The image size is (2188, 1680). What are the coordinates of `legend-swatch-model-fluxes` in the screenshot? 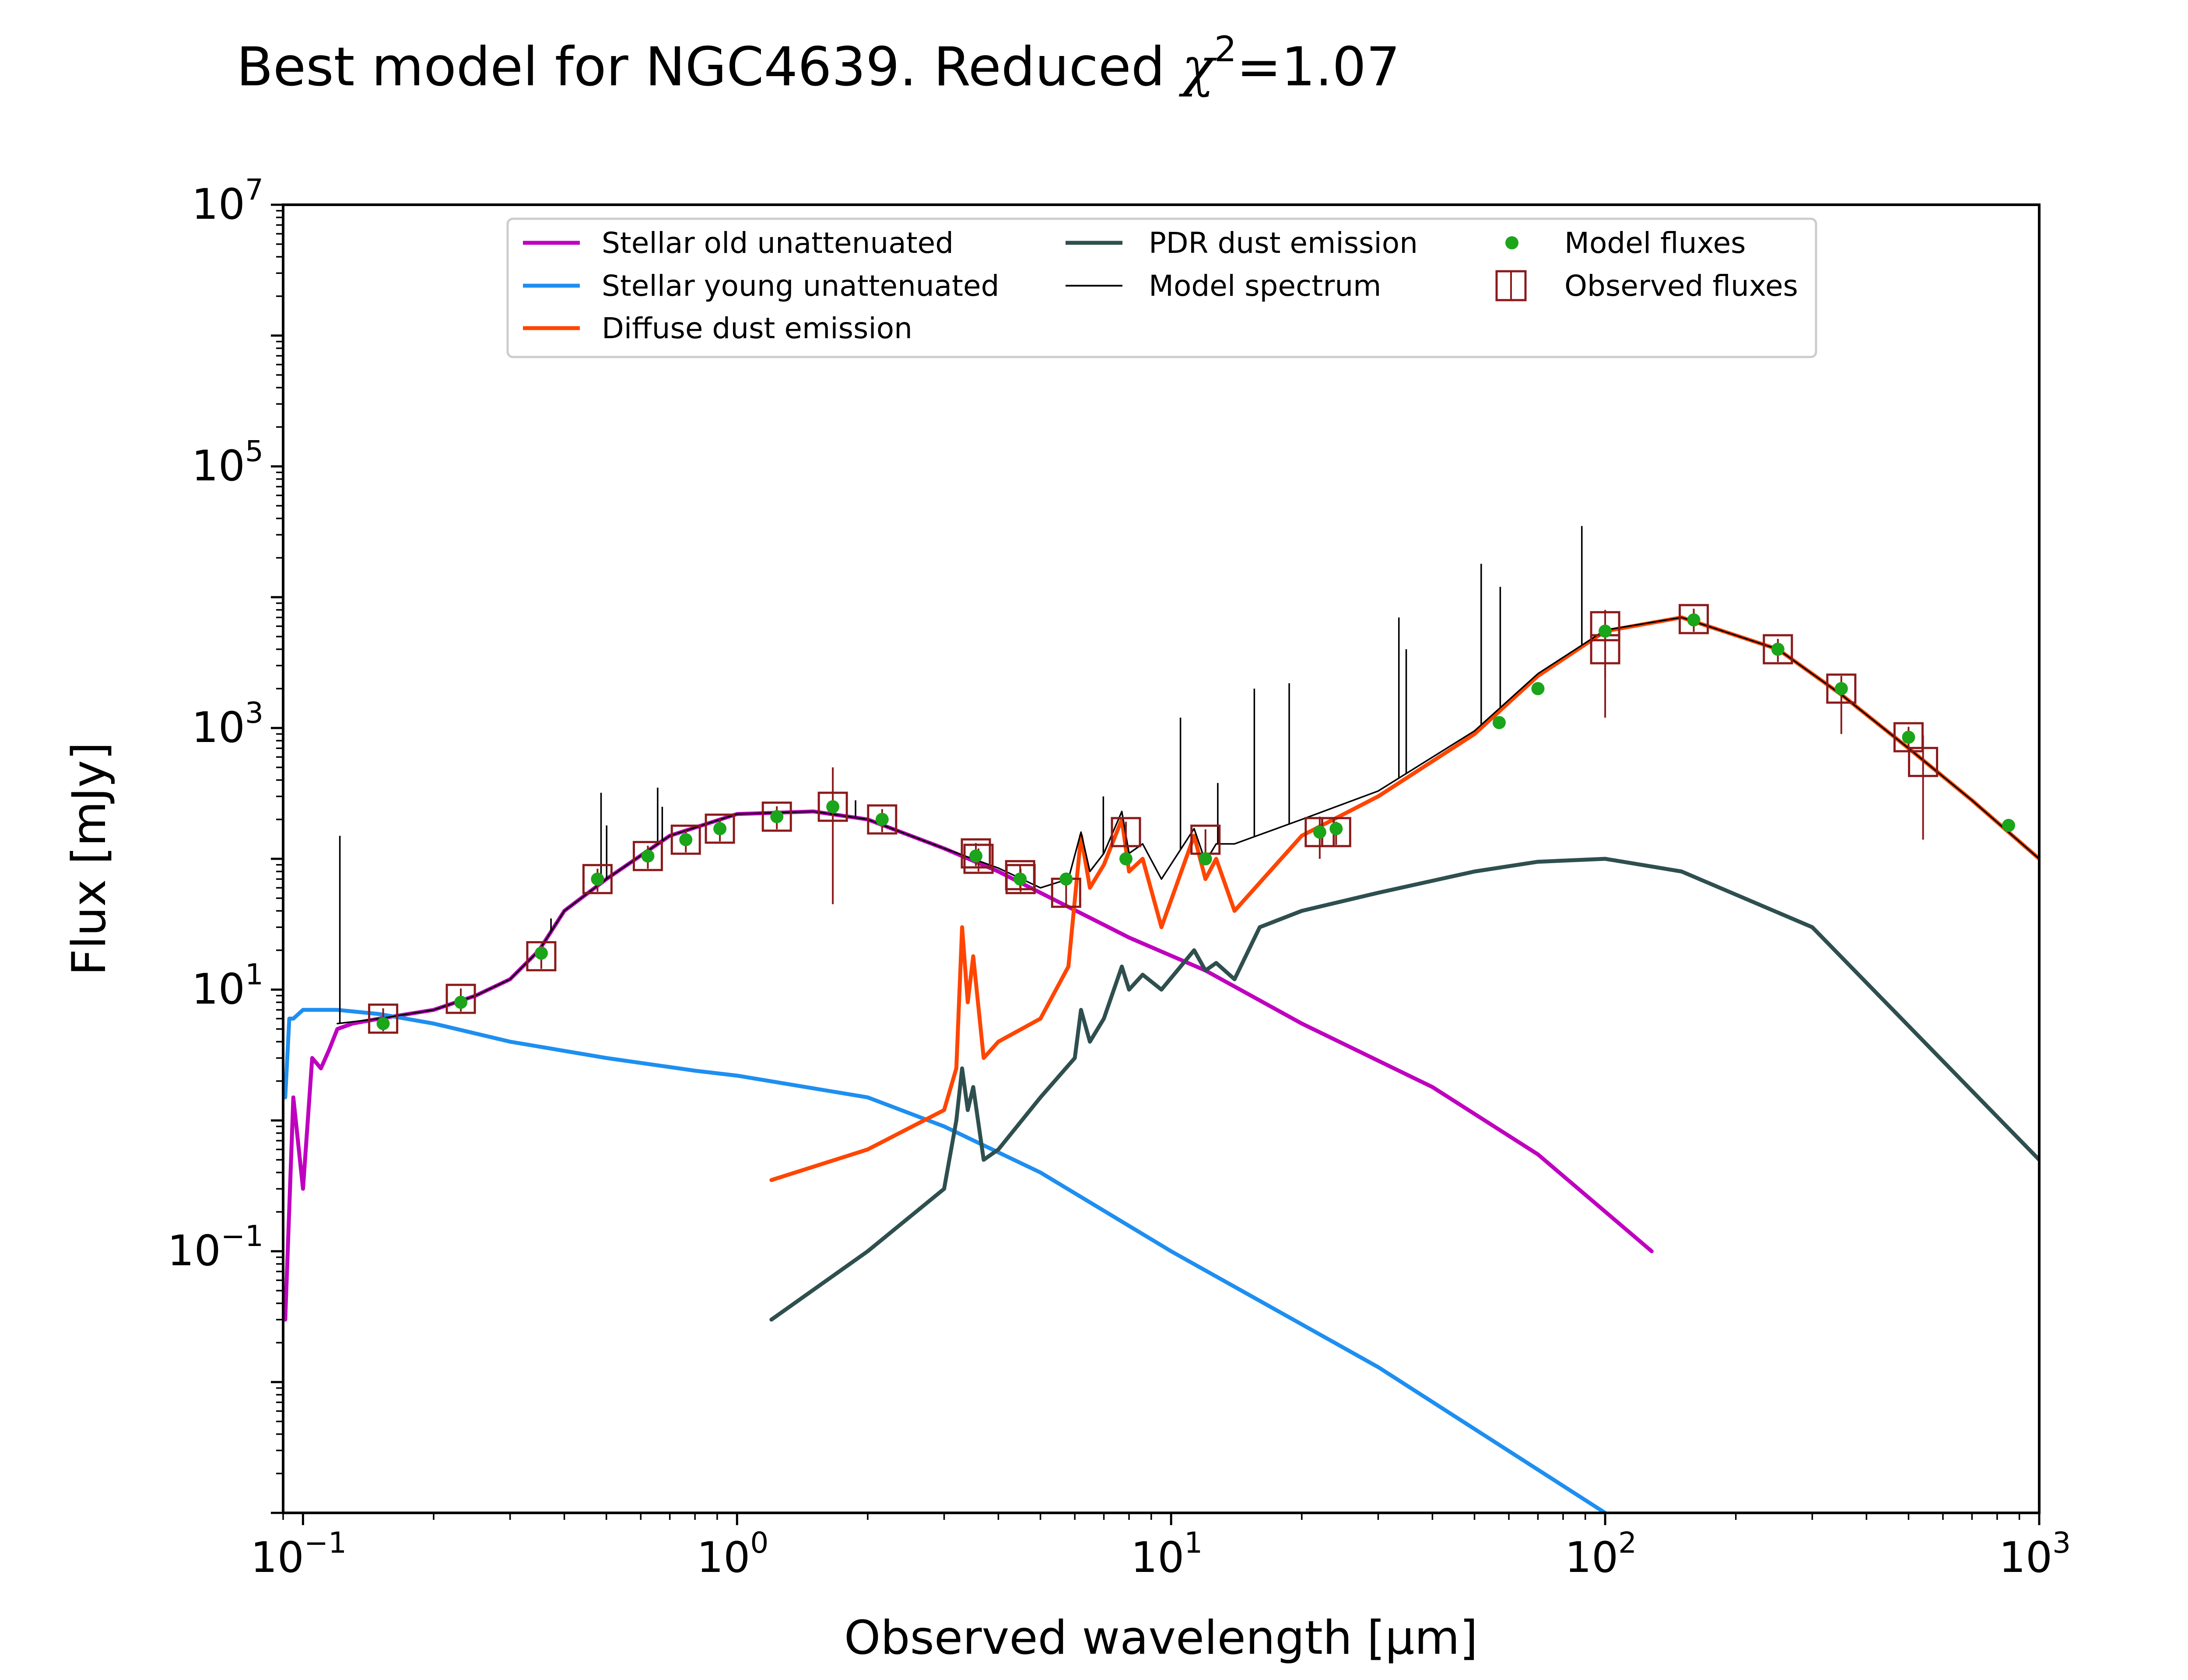 It's located at (1511, 242).